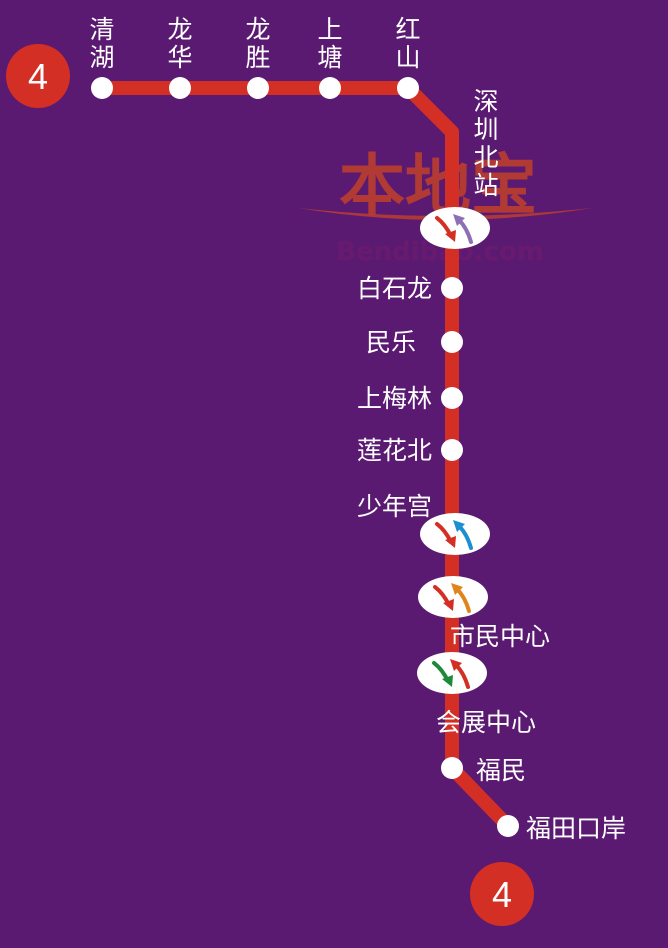 Image resolution: width=668 pixels, height=948 pixels. I want to click on station-label-char: 湖, so click(101, 57).